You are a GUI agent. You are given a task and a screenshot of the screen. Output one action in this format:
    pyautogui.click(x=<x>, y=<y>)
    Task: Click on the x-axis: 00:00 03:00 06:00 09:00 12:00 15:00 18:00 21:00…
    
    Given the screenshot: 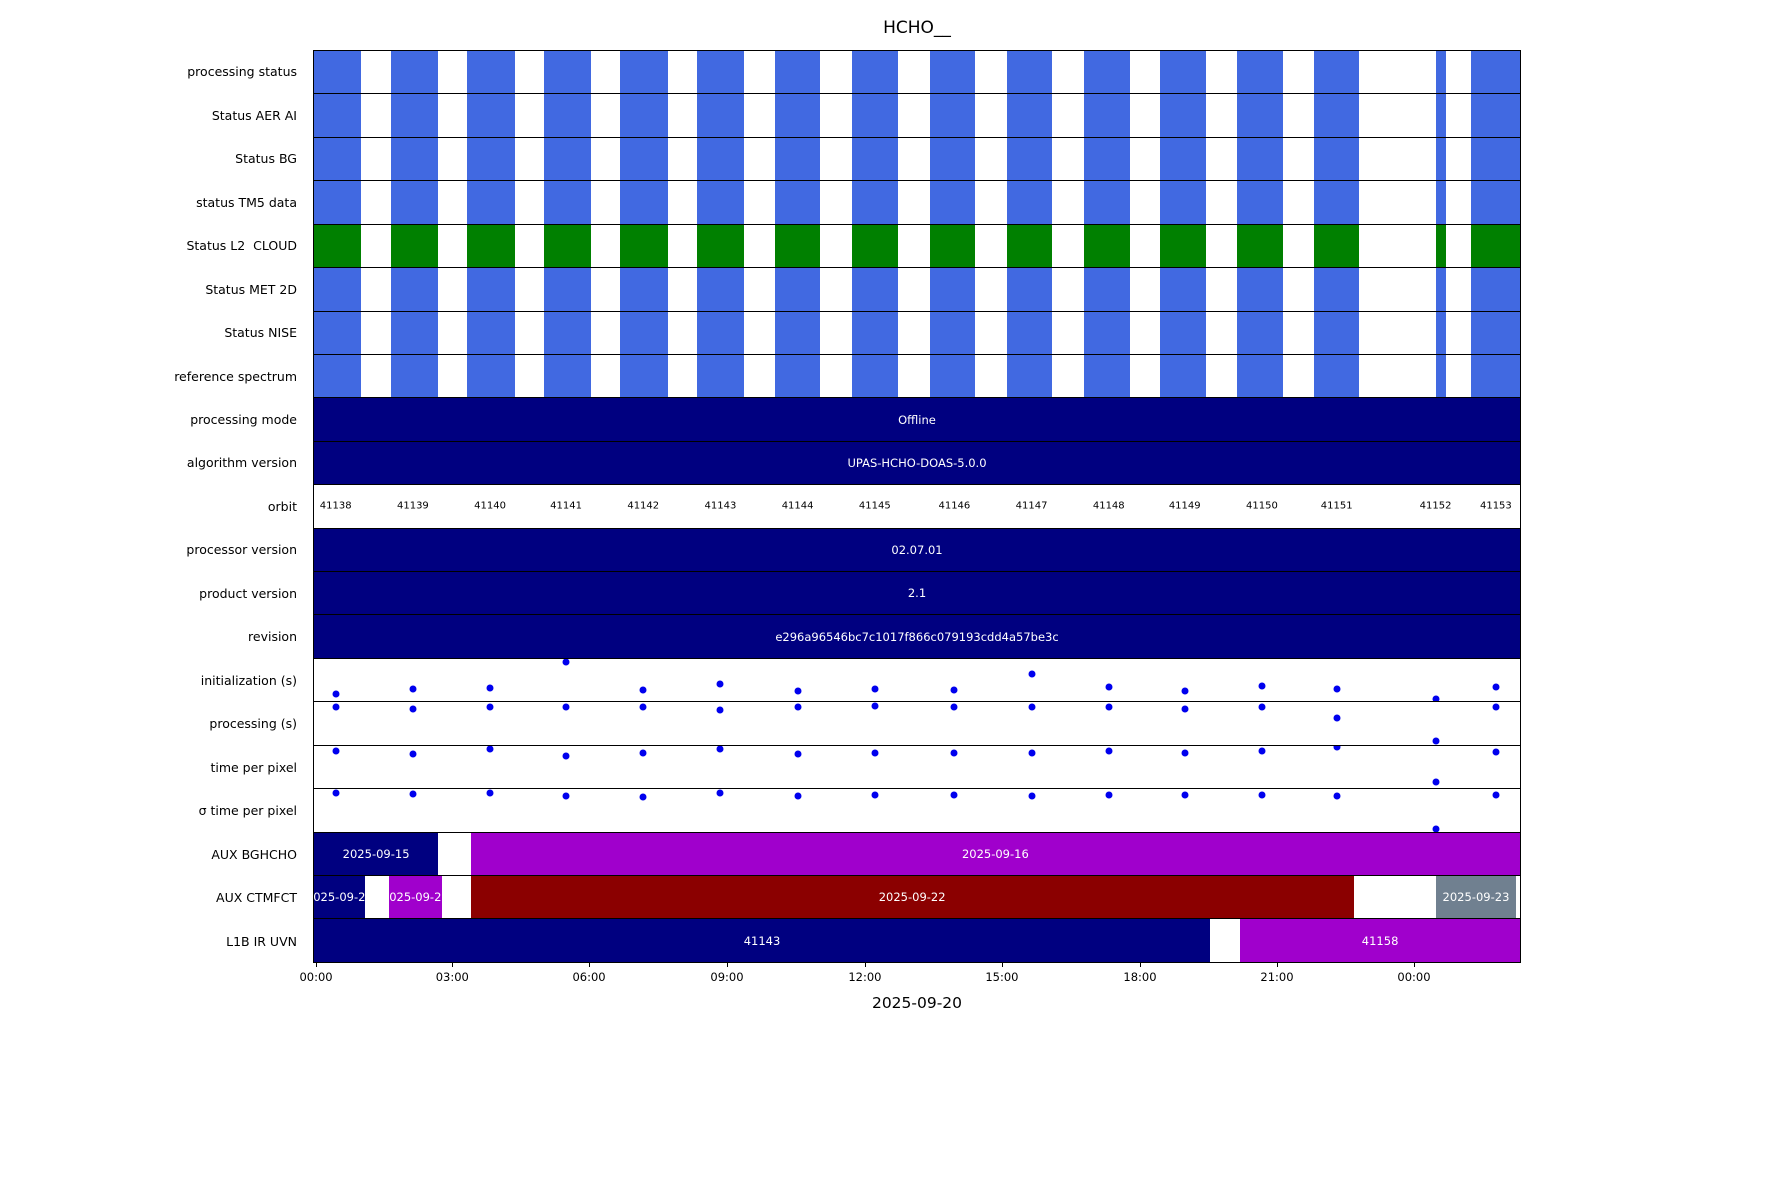 What is the action you would take?
    pyautogui.click(x=910, y=980)
    